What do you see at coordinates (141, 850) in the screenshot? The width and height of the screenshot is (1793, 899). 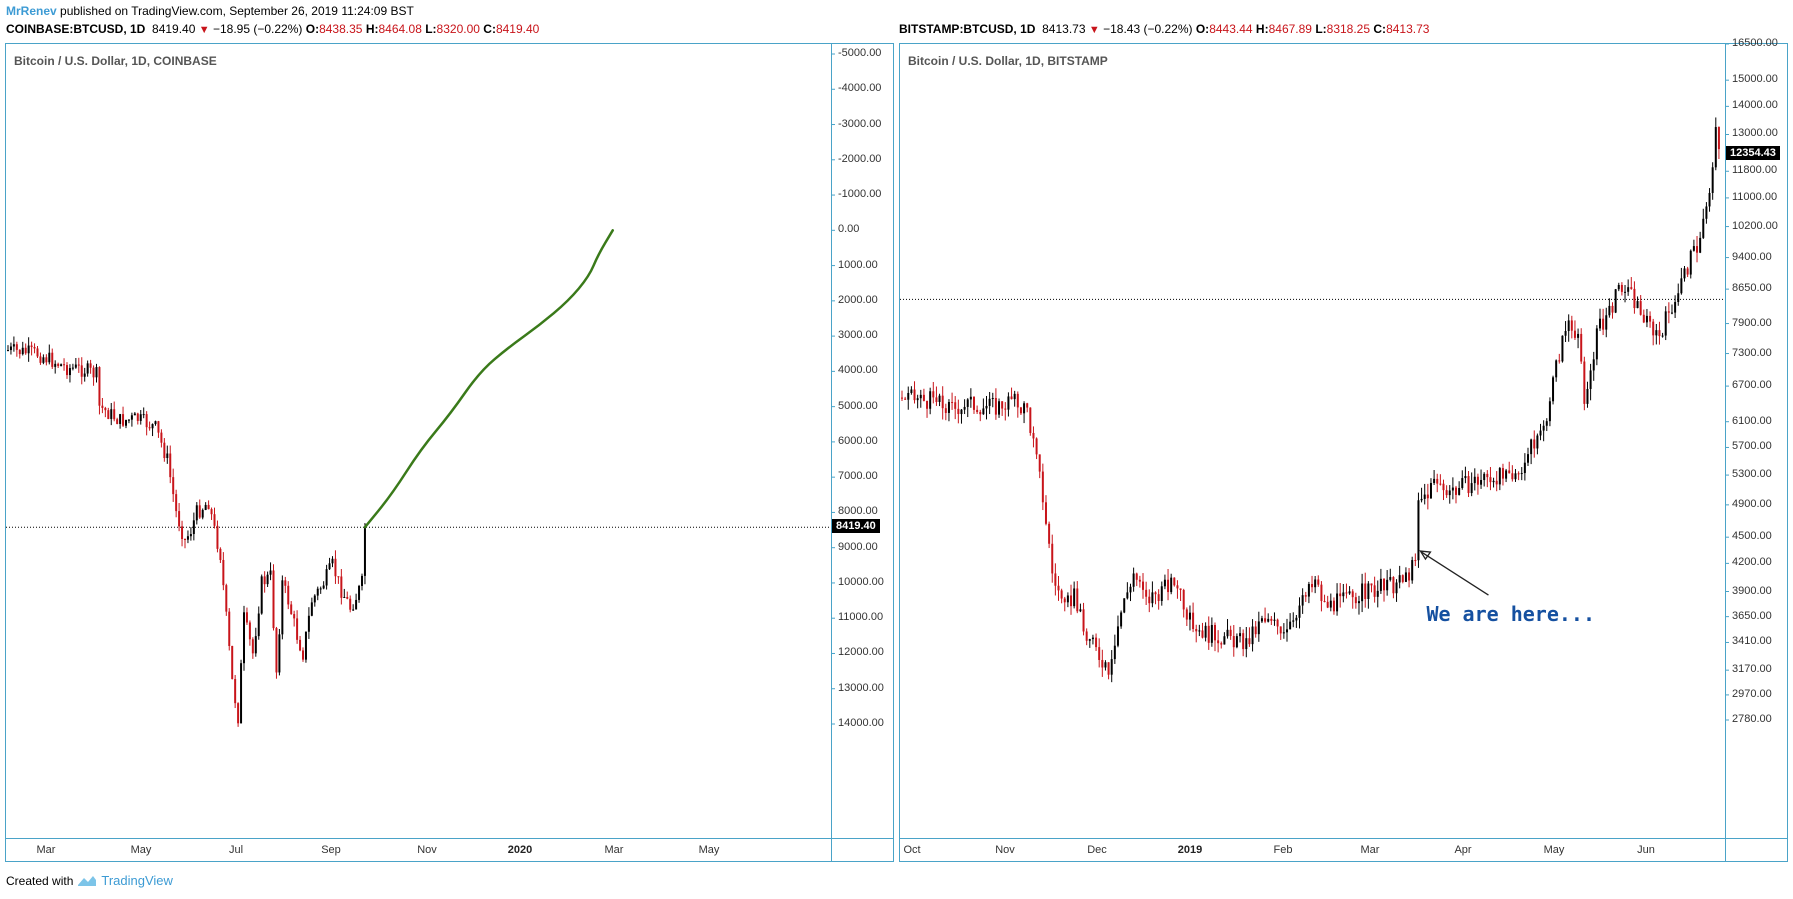 I see `x-tick-label: May` at bounding box center [141, 850].